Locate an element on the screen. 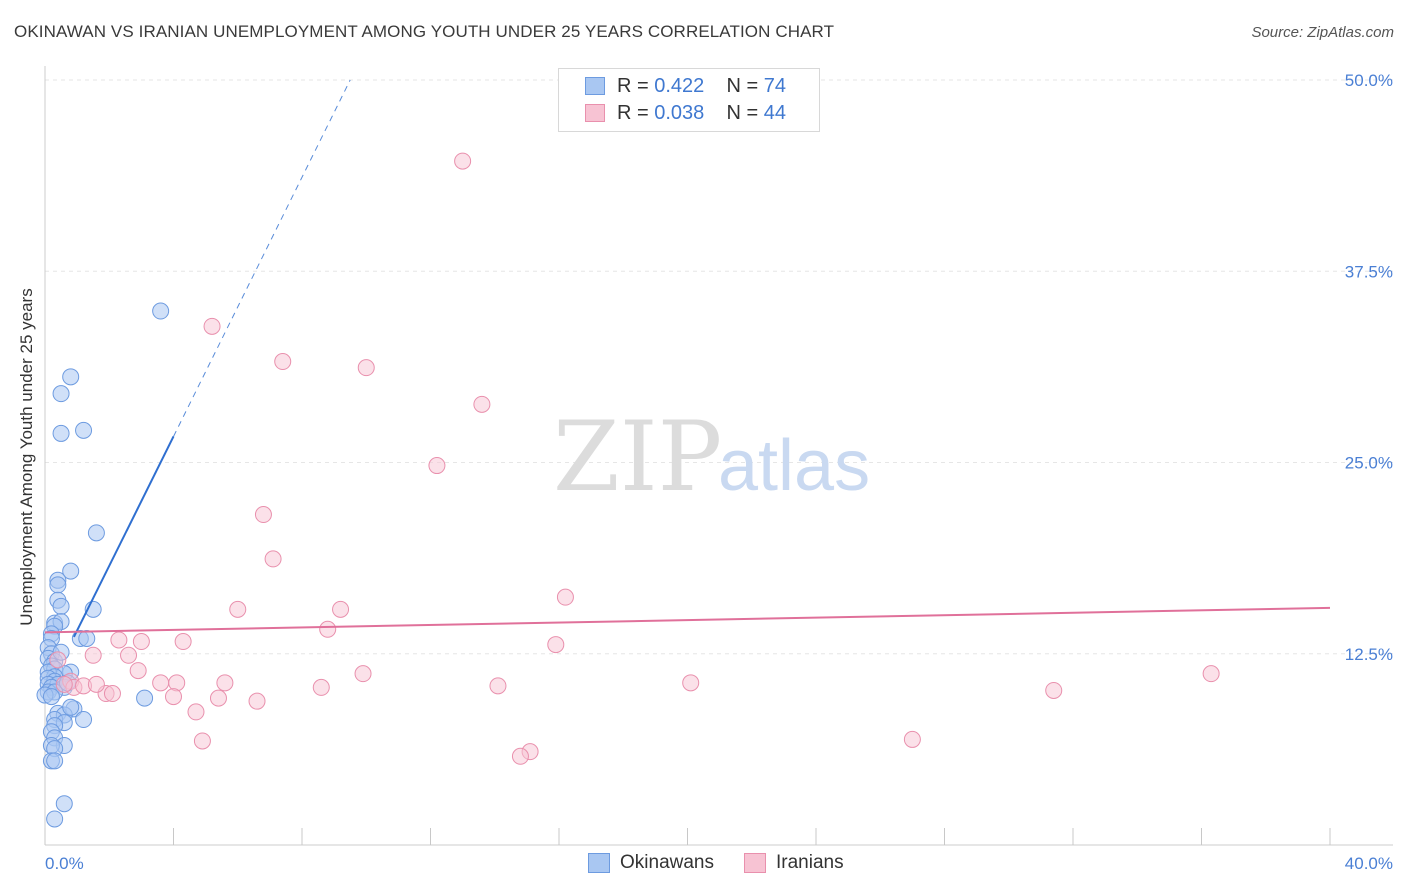 The width and height of the screenshot is (1406, 892). iranian-trend-line is located at coordinates (687, 620).